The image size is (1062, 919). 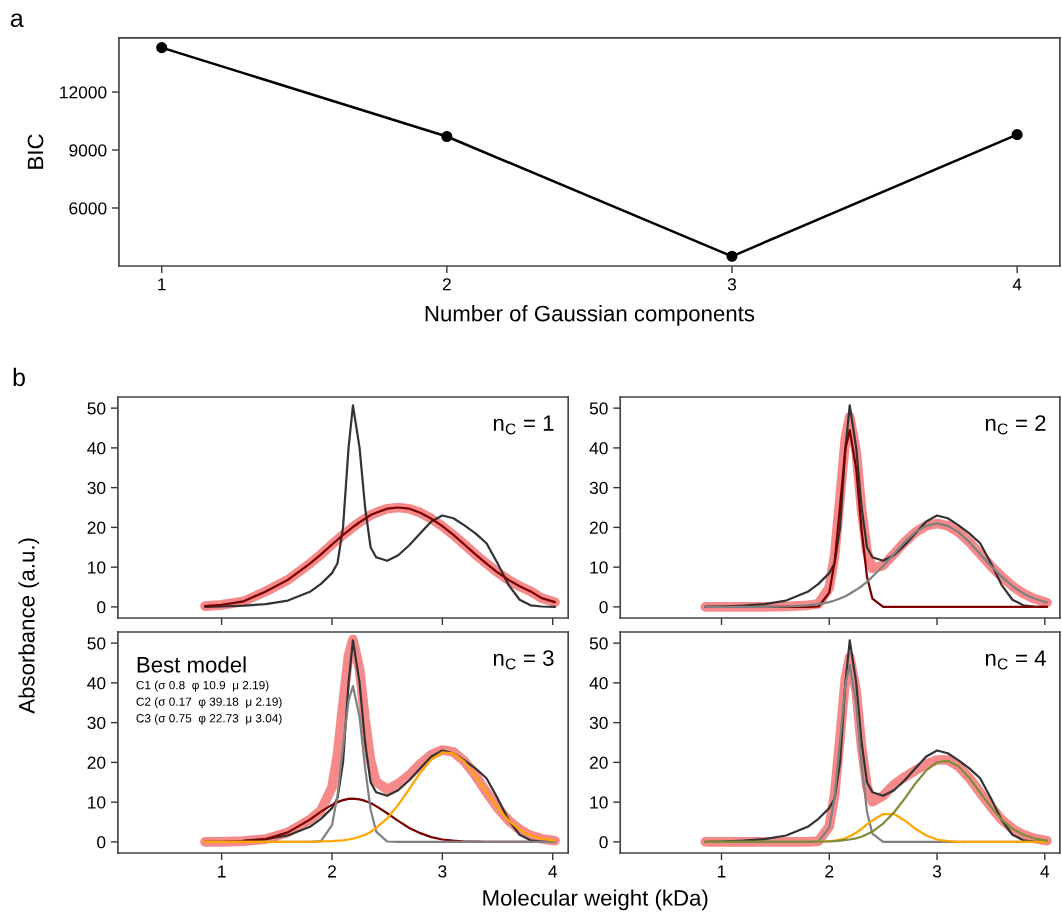 What do you see at coordinates (29, 626) in the screenshot?
I see `y-axis-title: Absorbance (a.u.)` at bounding box center [29, 626].